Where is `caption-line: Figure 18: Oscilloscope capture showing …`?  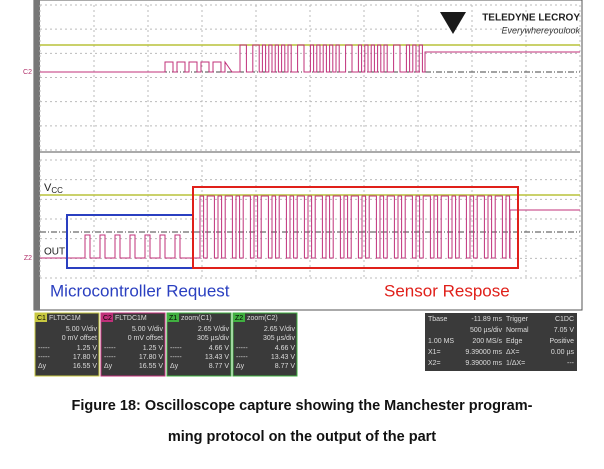 caption-line: Figure 18: Oscilloscope capture showing … is located at coordinates (302, 406).